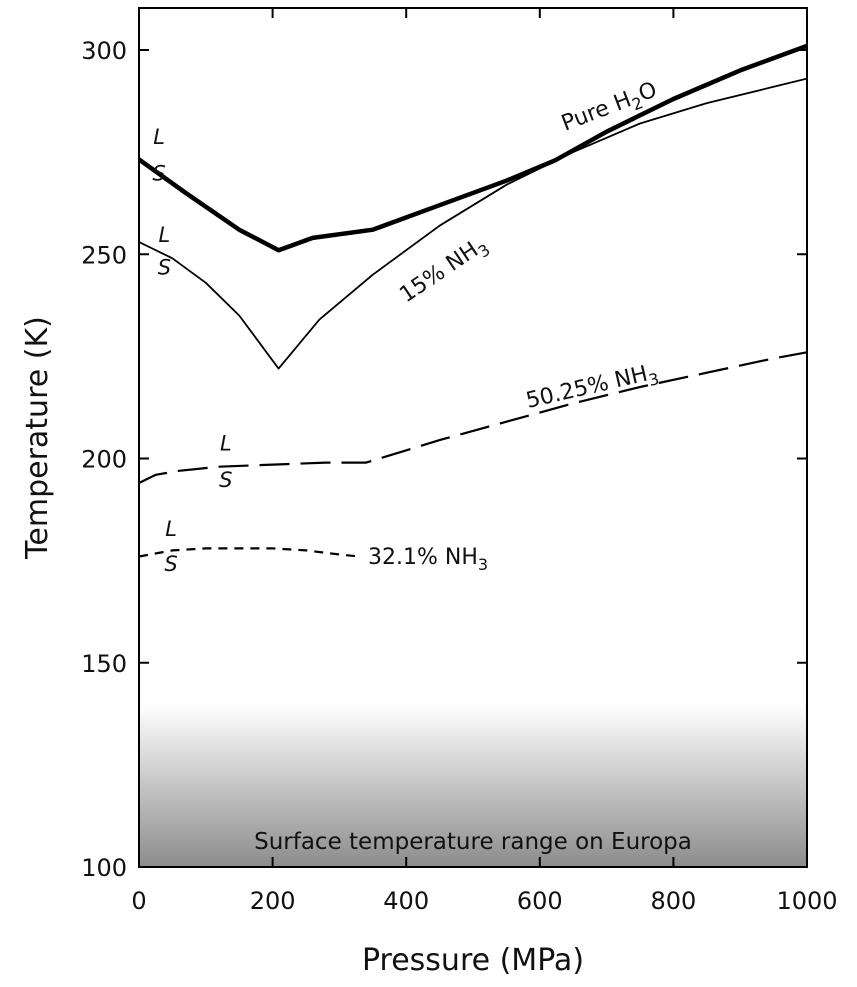 The height and width of the screenshot is (987, 857). What do you see at coordinates (273, 901) in the screenshot?
I see `x-tick-label: 200` at bounding box center [273, 901].